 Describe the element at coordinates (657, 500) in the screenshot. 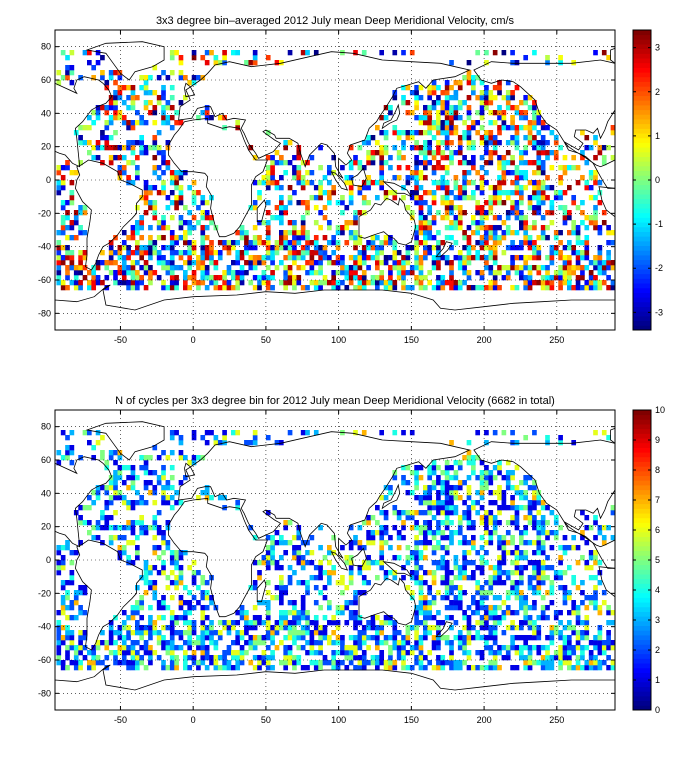

I see `colorbar-tick-label: 7` at that location.